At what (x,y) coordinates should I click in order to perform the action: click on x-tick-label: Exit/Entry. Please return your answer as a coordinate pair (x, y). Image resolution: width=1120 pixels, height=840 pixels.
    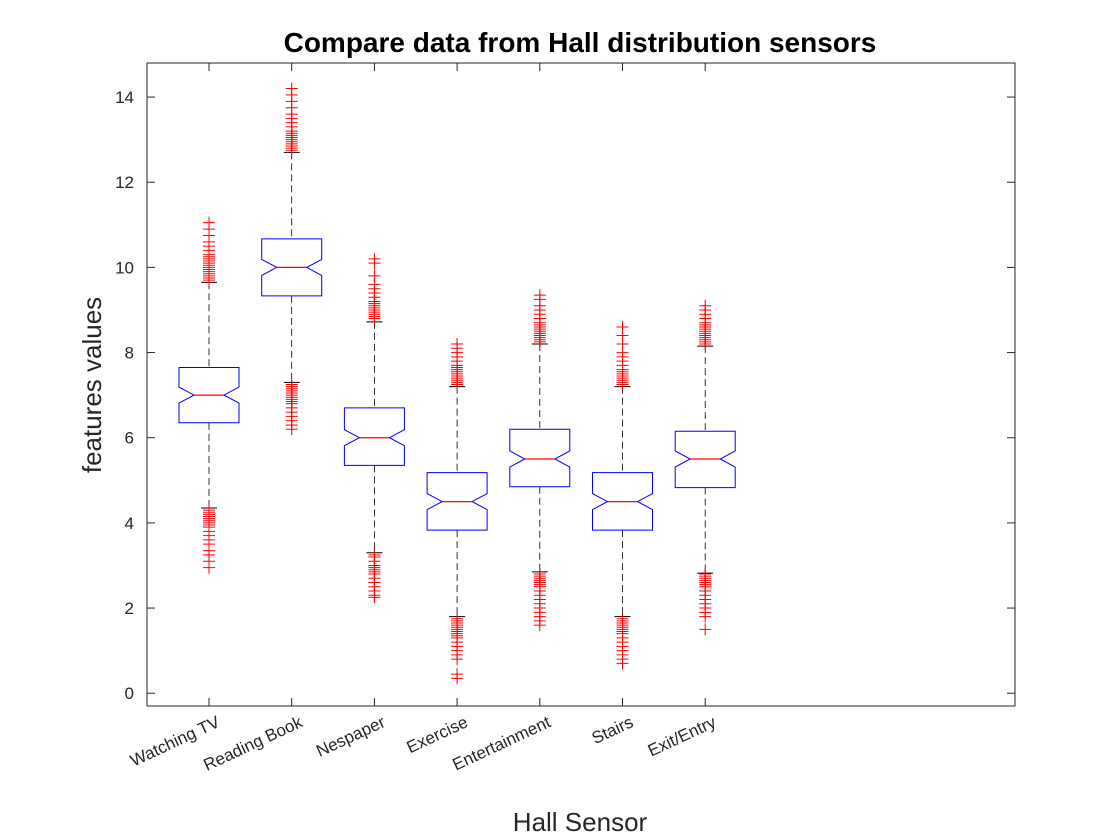
    Looking at the image, I should click on (682, 736).